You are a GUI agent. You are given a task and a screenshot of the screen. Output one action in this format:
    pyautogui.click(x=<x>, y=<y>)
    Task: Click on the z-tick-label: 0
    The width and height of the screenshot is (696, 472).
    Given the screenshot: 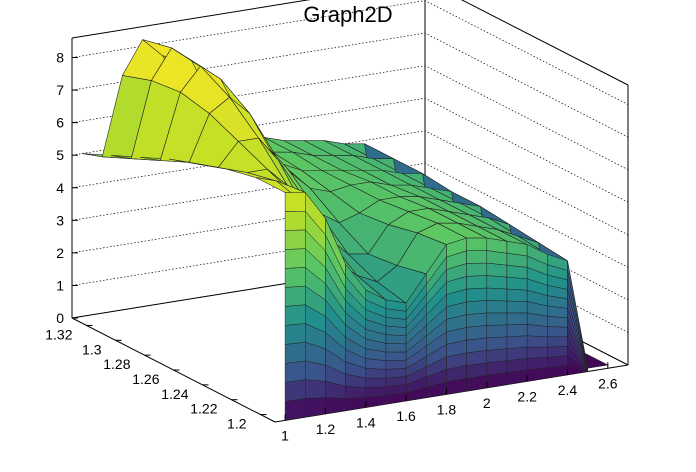 What is the action you would take?
    pyautogui.click(x=60, y=318)
    